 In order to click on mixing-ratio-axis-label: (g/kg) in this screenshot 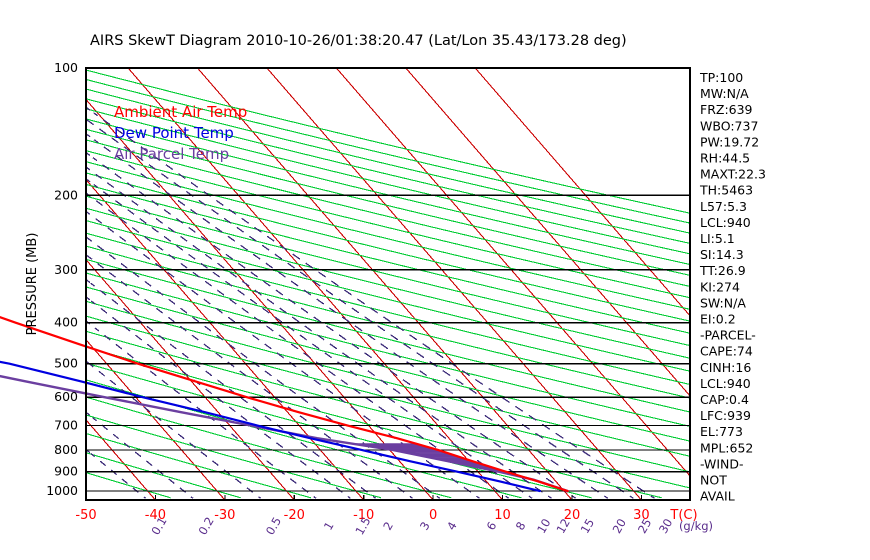, I will do `click(696, 526)`.